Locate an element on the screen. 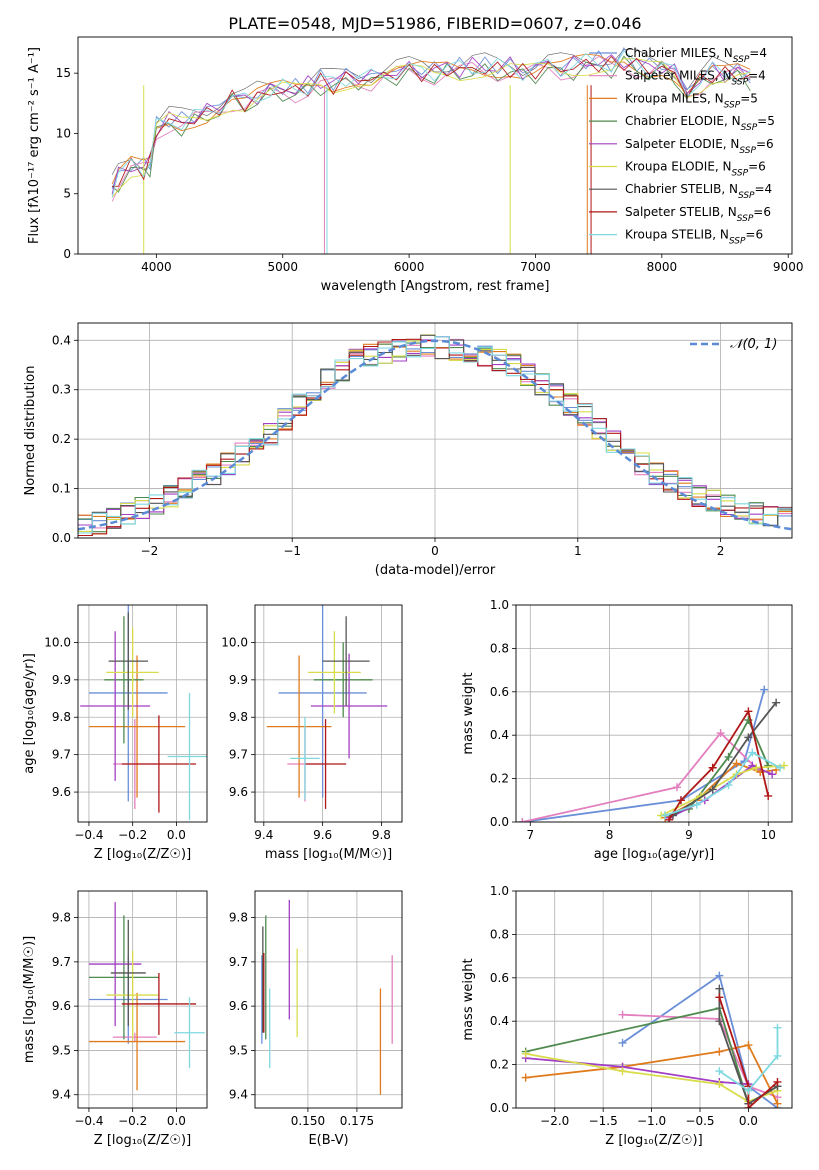  x-tick-label: 8000 is located at coordinates (662, 267).